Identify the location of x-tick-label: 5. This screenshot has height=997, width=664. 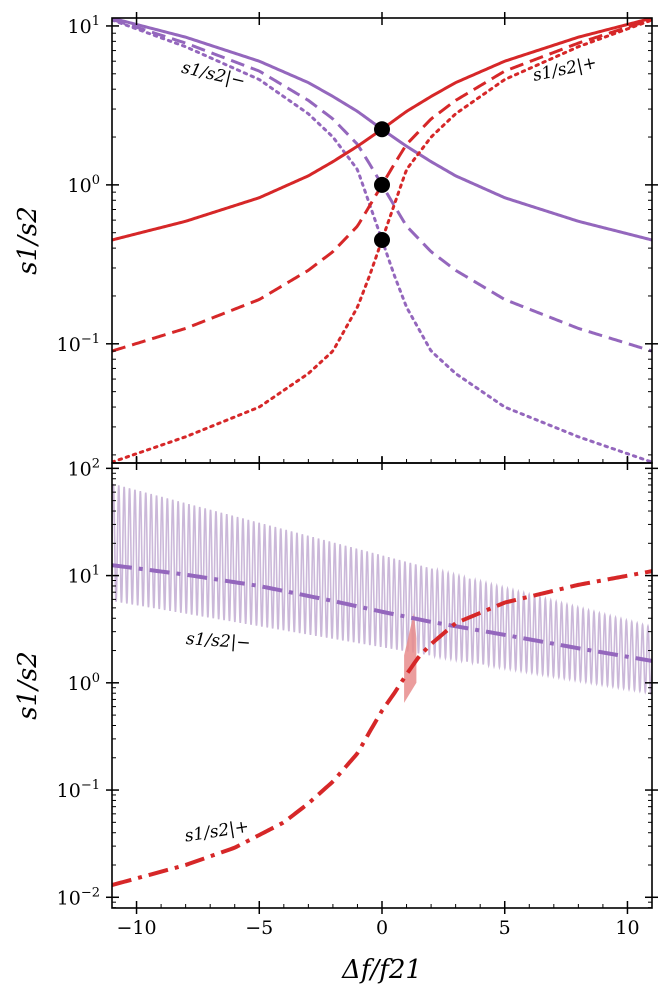
(505, 928).